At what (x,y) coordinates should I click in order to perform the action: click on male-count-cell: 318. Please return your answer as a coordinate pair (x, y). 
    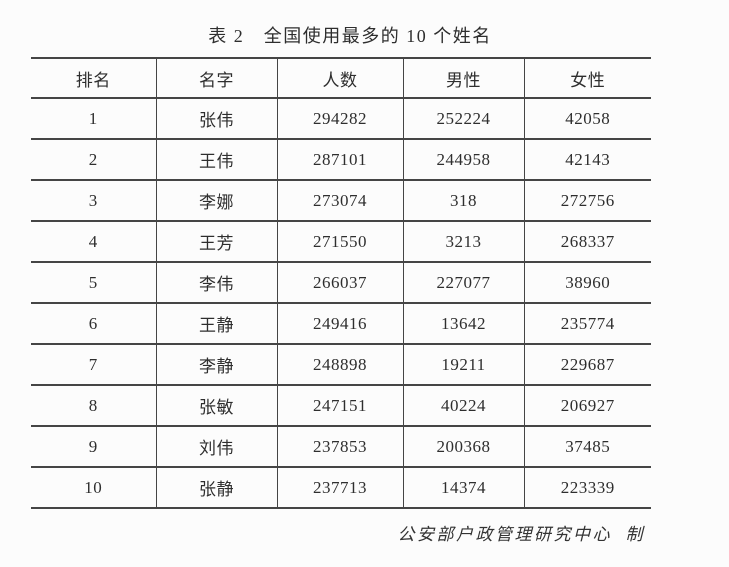
    Looking at the image, I should click on (464, 201).